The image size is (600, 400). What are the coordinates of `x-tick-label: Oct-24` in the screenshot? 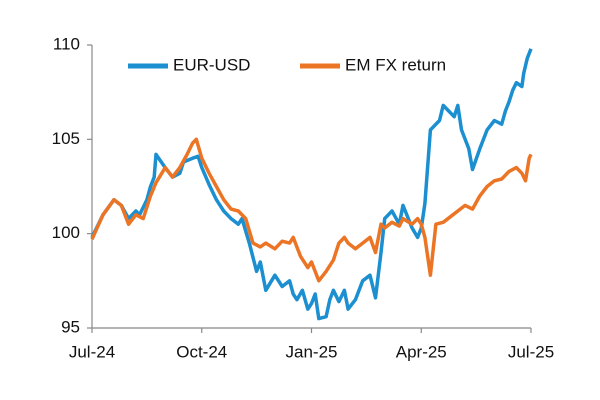 It's located at (201, 351).